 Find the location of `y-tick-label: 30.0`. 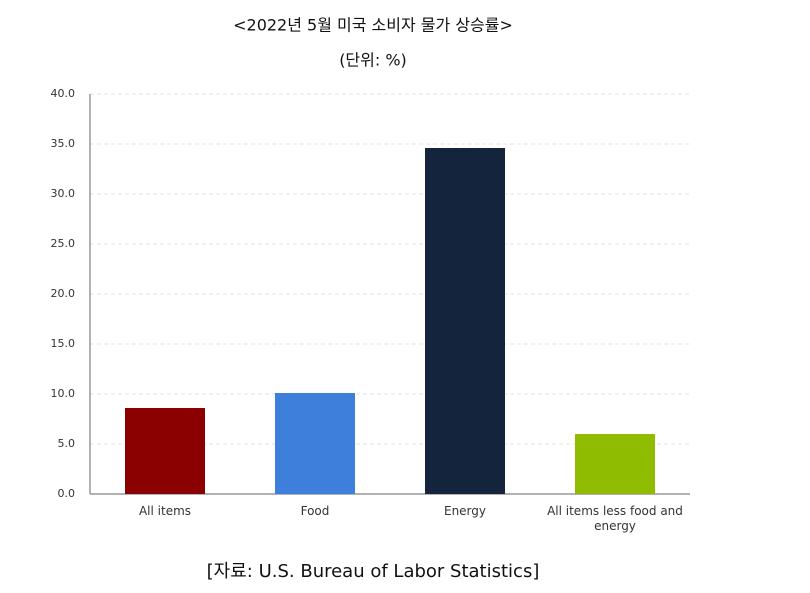

y-tick-label: 30.0 is located at coordinates (63, 193).